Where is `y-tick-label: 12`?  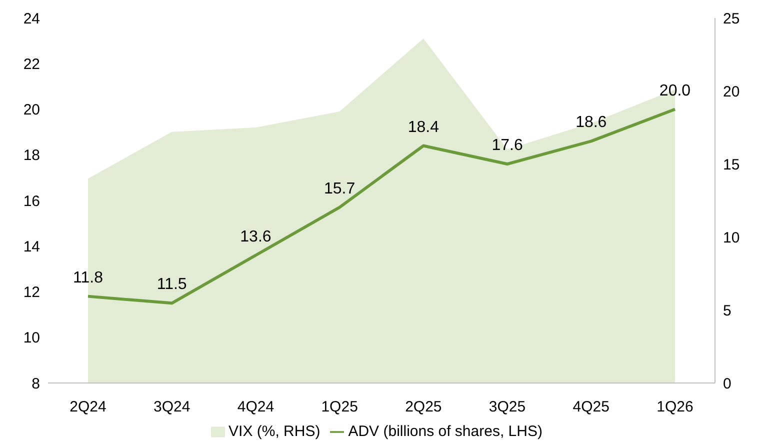 y-tick-label: 12 is located at coordinates (31, 293).